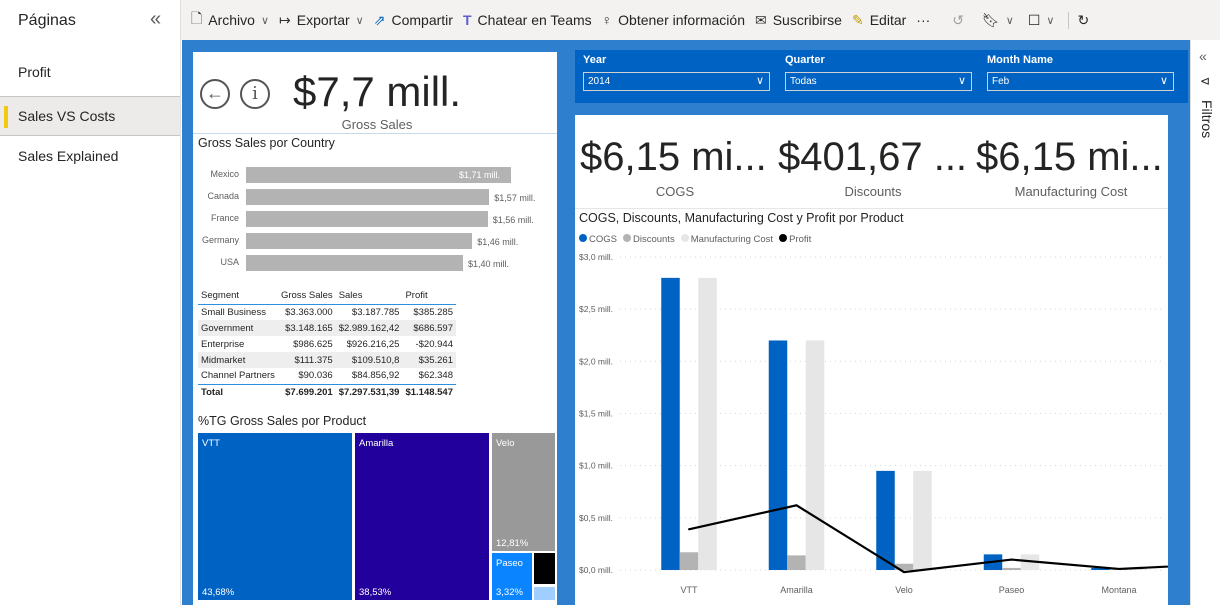 The width and height of the screenshot is (1220, 605). I want to click on more-button: ···, so click(923, 20).